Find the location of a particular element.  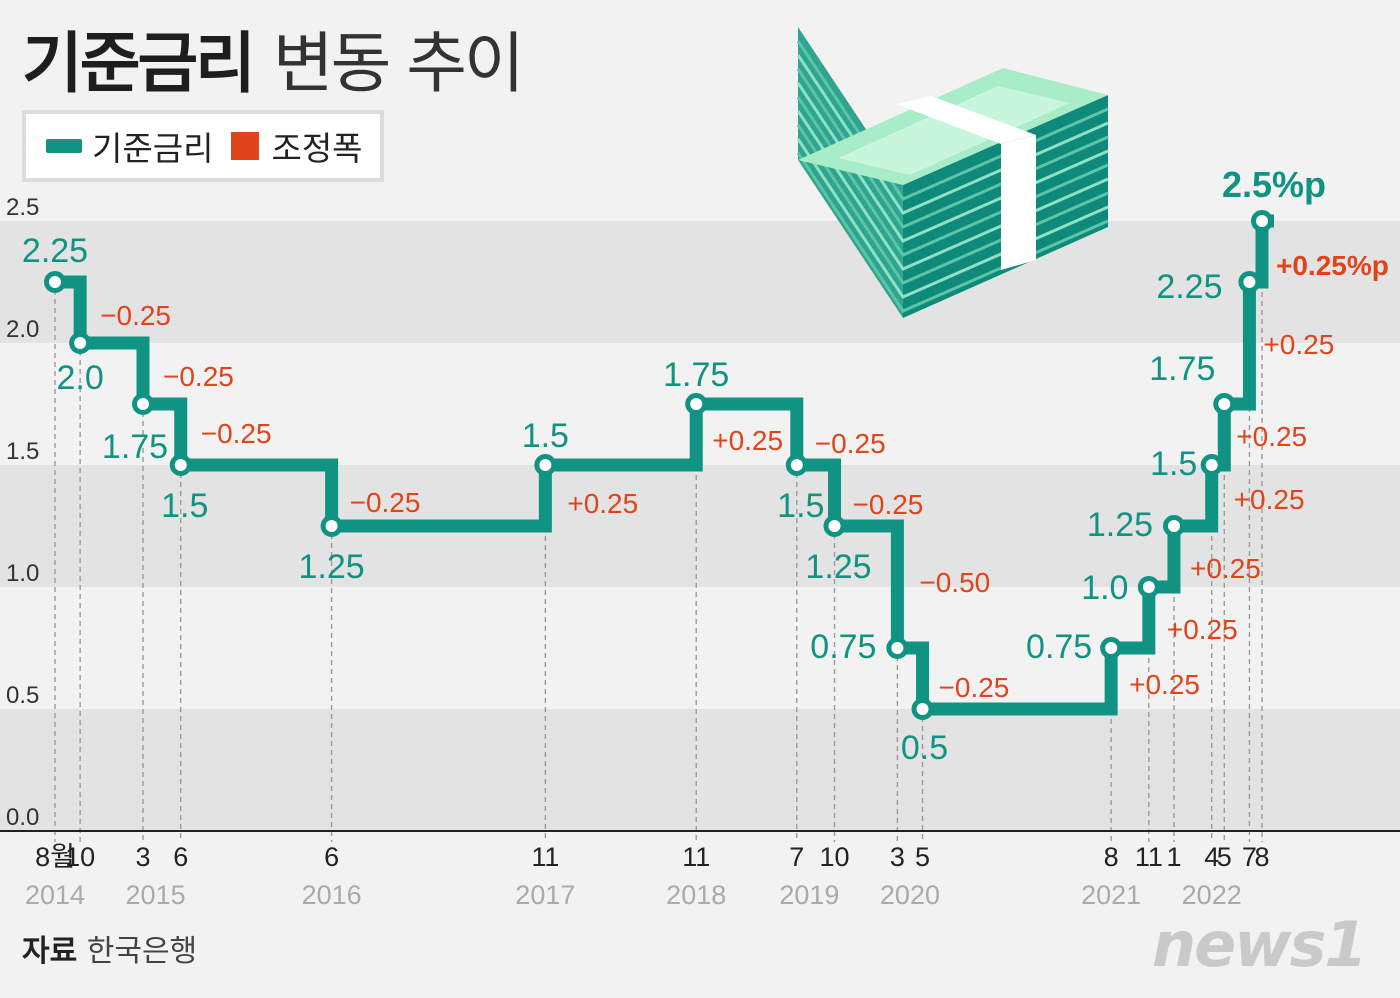

y-tick-label: 2.0 is located at coordinates (22, 329).